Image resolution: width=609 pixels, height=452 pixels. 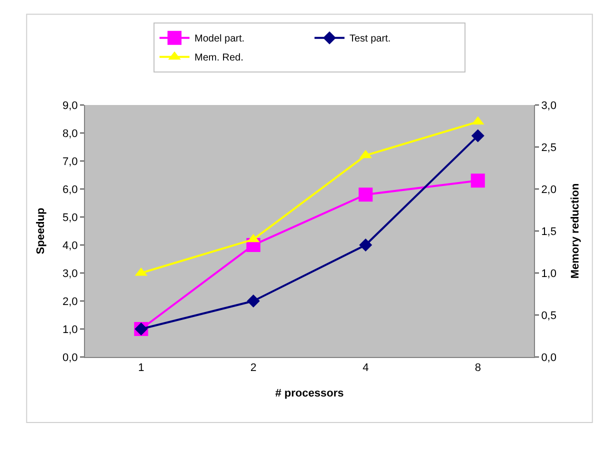 What do you see at coordinates (253, 368) in the screenshot?
I see `x-tick-label: 2` at bounding box center [253, 368].